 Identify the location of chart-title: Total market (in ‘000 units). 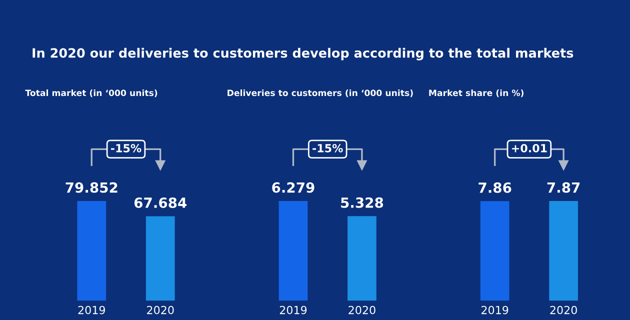
(91, 93).